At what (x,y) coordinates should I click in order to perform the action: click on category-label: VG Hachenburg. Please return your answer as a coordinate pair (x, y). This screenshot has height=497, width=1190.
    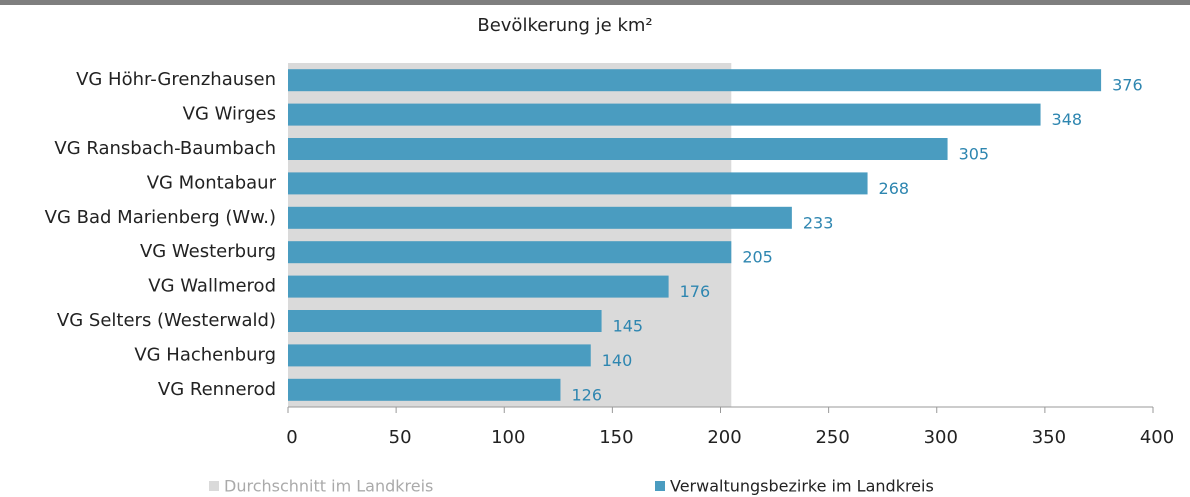
    Looking at the image, I should click on (205, 354).